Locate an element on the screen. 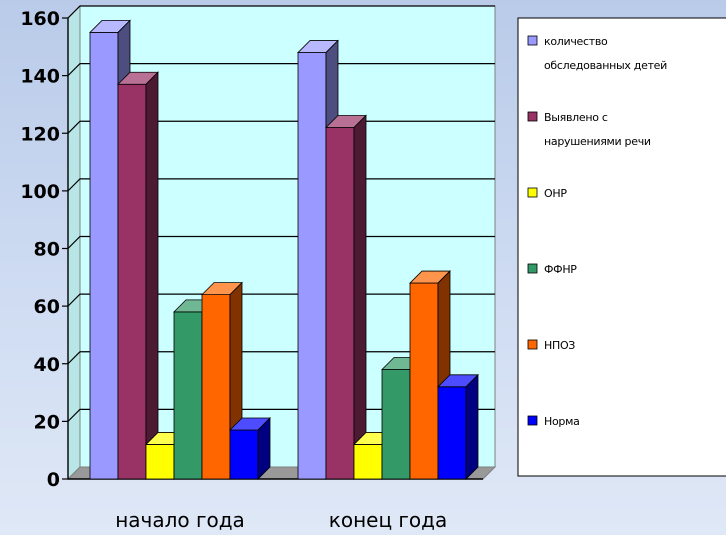  legend-label-6-1: Норма is located at coordinates (562, 421).